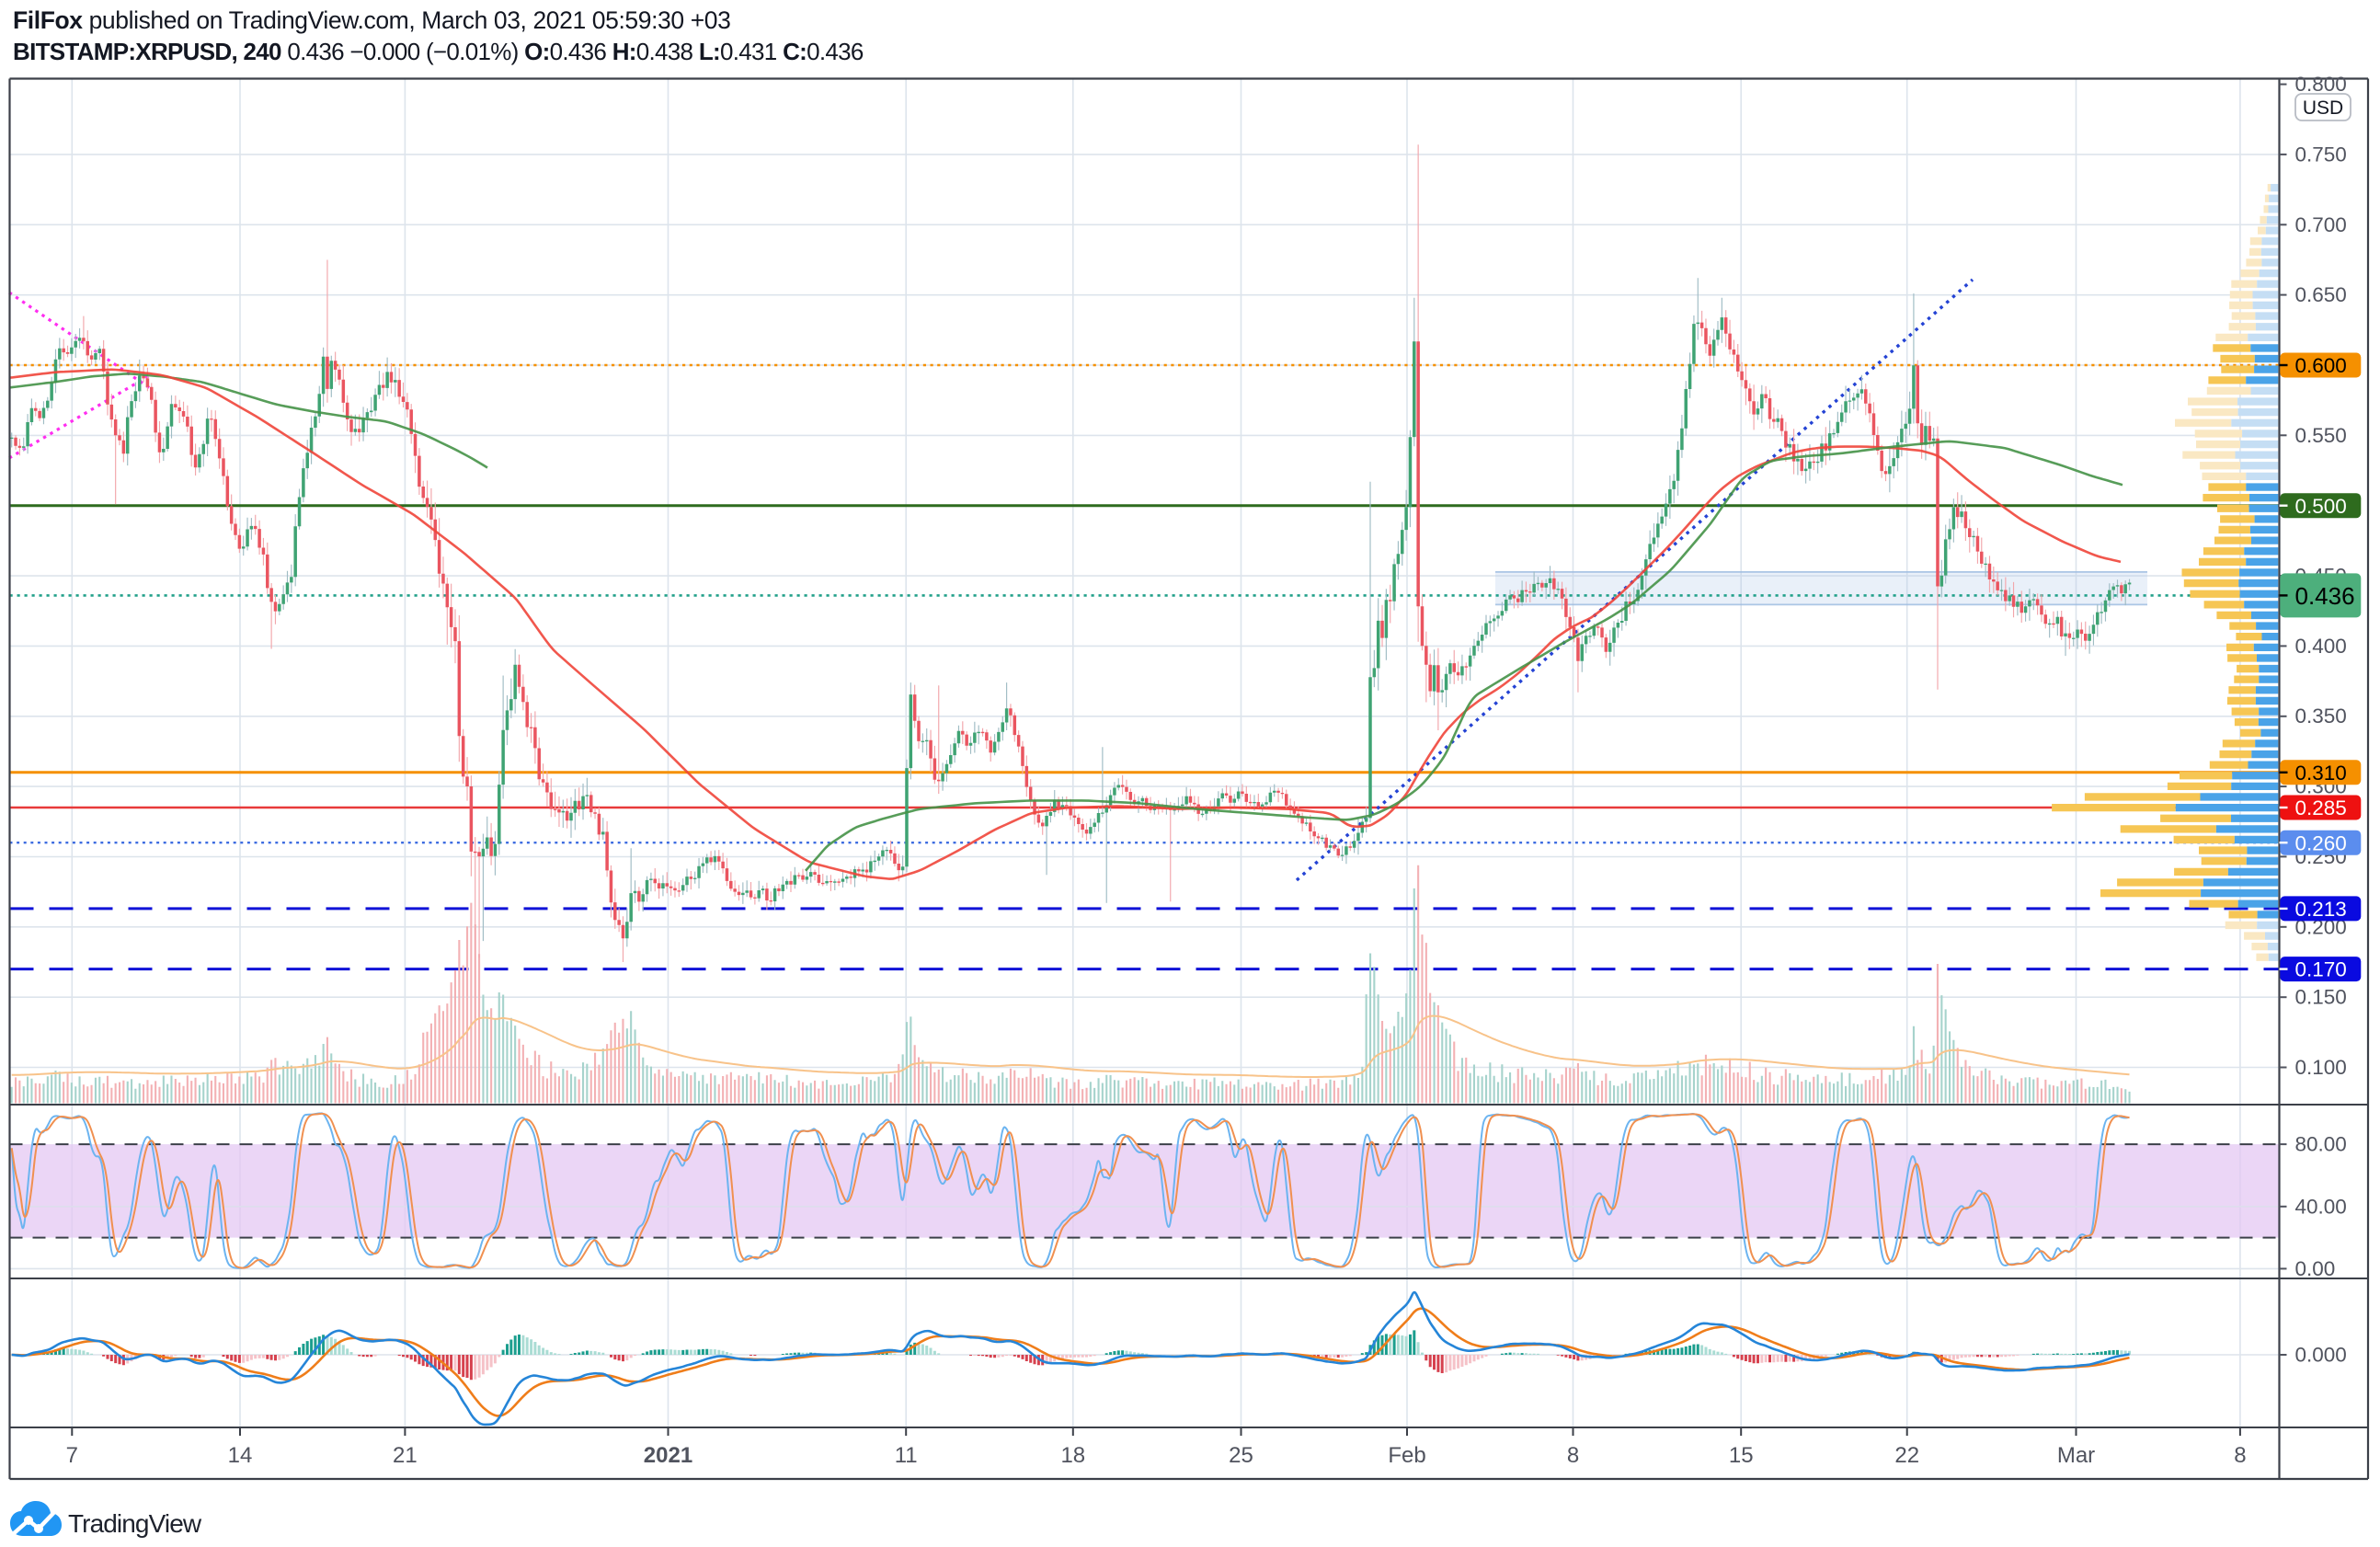 Image resolution: width=2380 pixels, height=1547 pixels. Describe the element at coordinates (2323, 108) in the screenshot. I see `svg-text: USD` at that location.